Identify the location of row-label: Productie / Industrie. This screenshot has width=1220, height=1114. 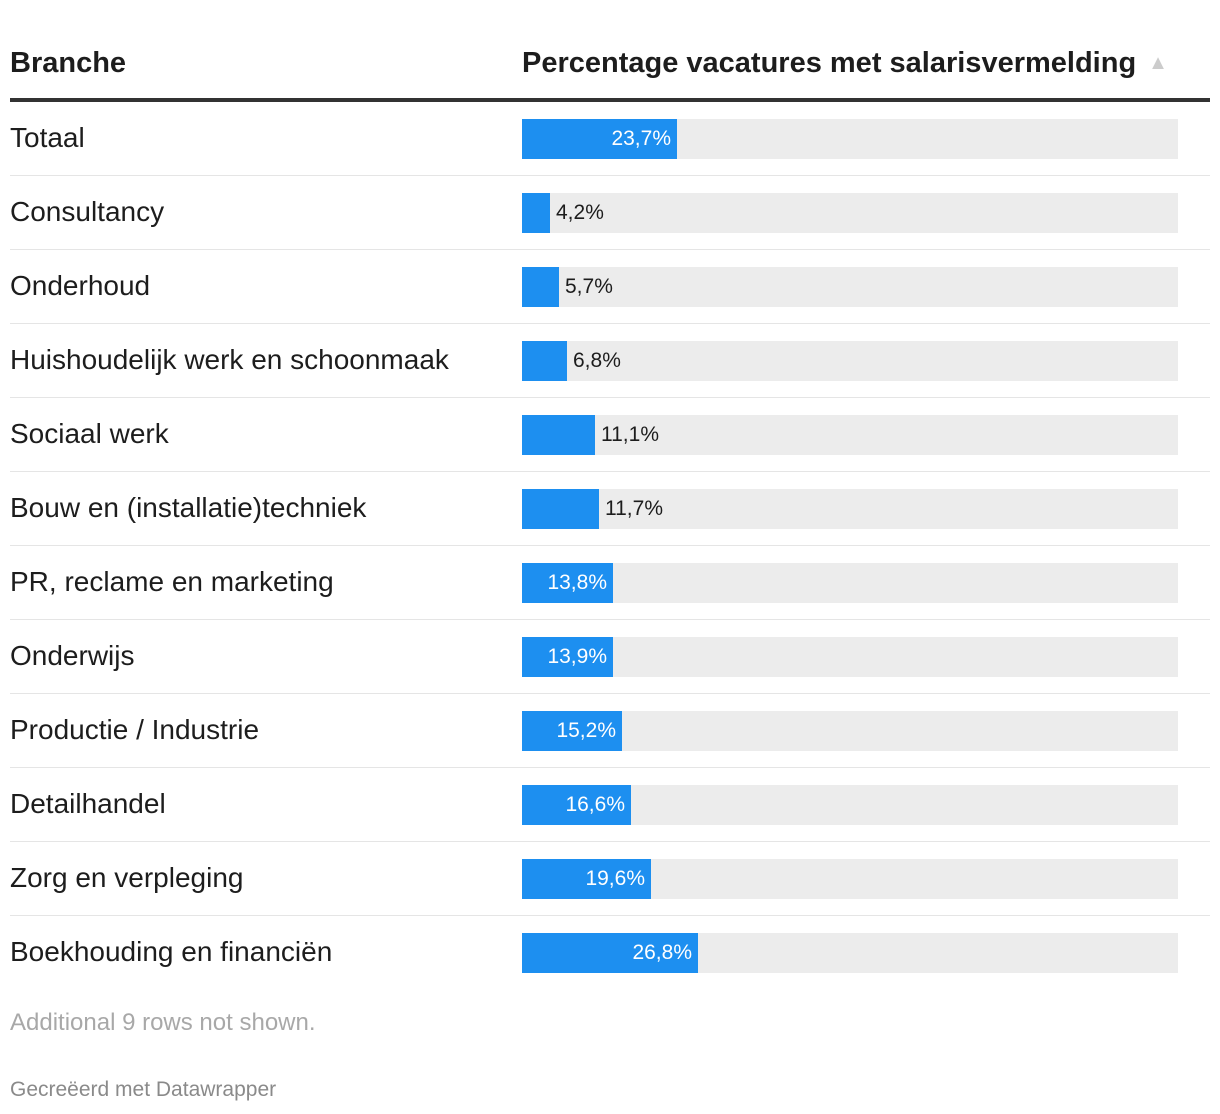
(135, 729).